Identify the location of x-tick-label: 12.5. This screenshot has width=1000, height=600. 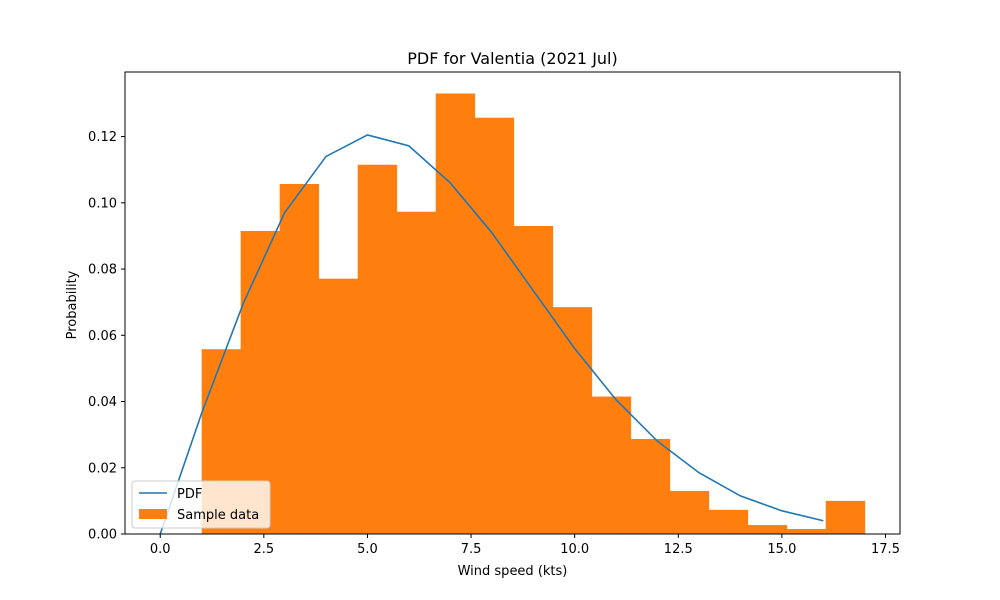
(678, 549).